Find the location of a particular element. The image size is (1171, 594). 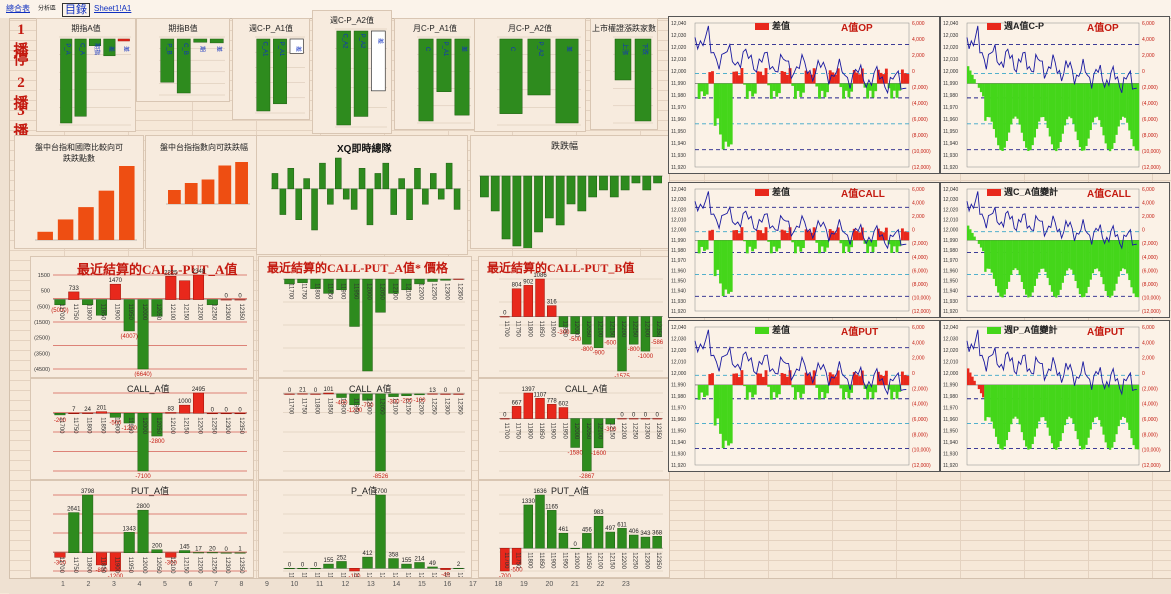

right-axis-tick: (6,000) is located at coordinates (1150, 120).